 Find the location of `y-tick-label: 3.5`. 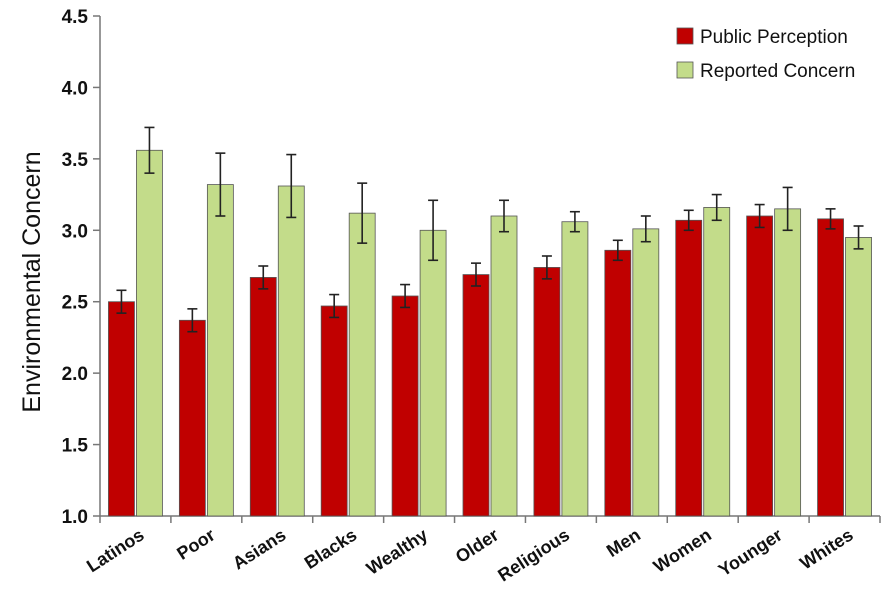

y-tick-label: 3.5 is located at coordinates (75, 160).